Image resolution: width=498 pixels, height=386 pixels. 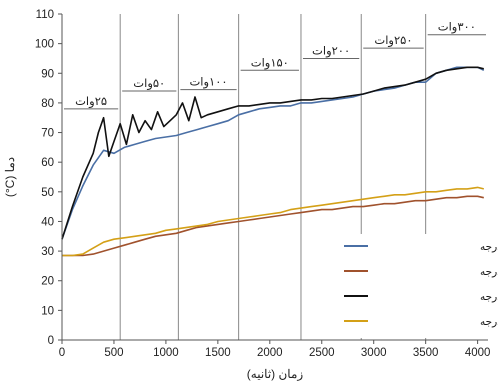 What do you see at coordinates (489, 297) in the screenshot?
I see `legend-label-2: تبخیرکننده ۱۵ درجه` at bounding box center [489, 297].